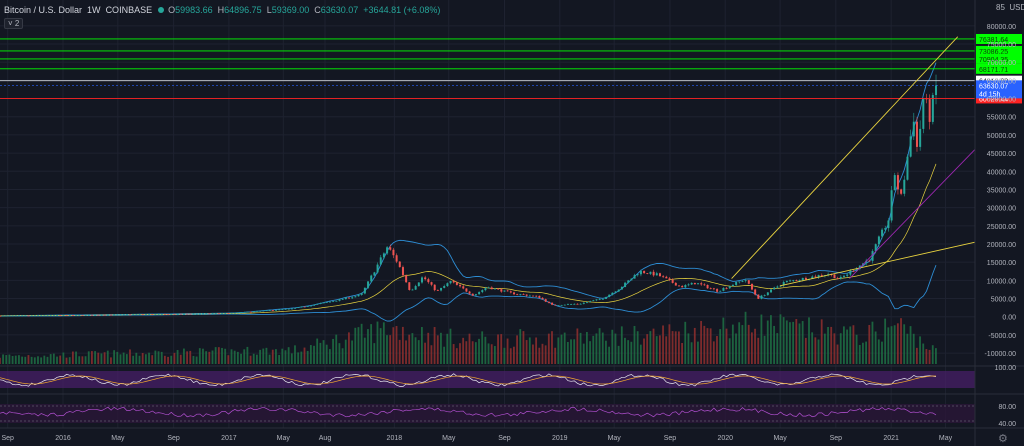 The height and width of the screenshot is (446, 1024). Describe the element at coordinates (487, 379) in the screenshot. I see `oscillator-1-band` at that location.